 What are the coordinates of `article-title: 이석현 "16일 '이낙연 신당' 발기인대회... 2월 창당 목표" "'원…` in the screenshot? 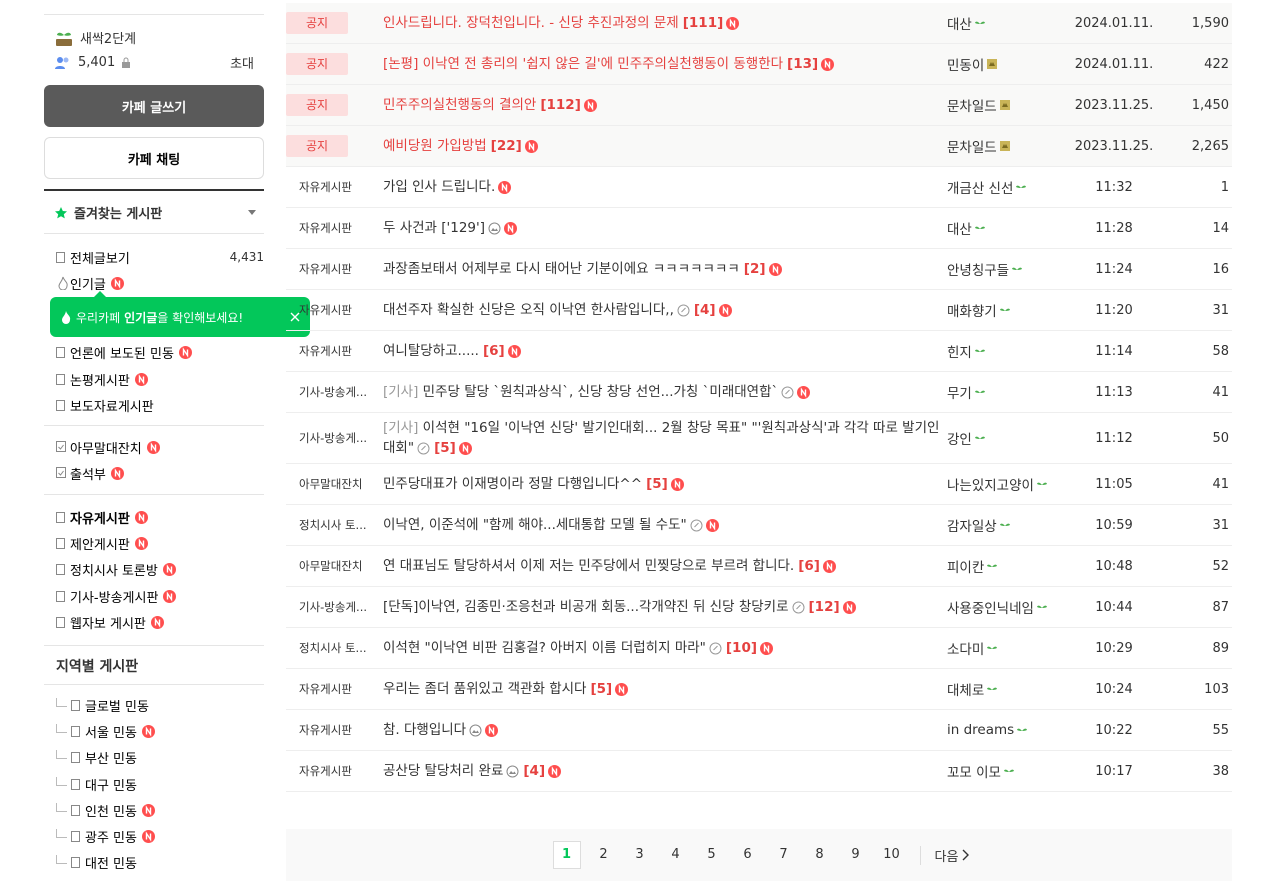 It's located at (661, 438).